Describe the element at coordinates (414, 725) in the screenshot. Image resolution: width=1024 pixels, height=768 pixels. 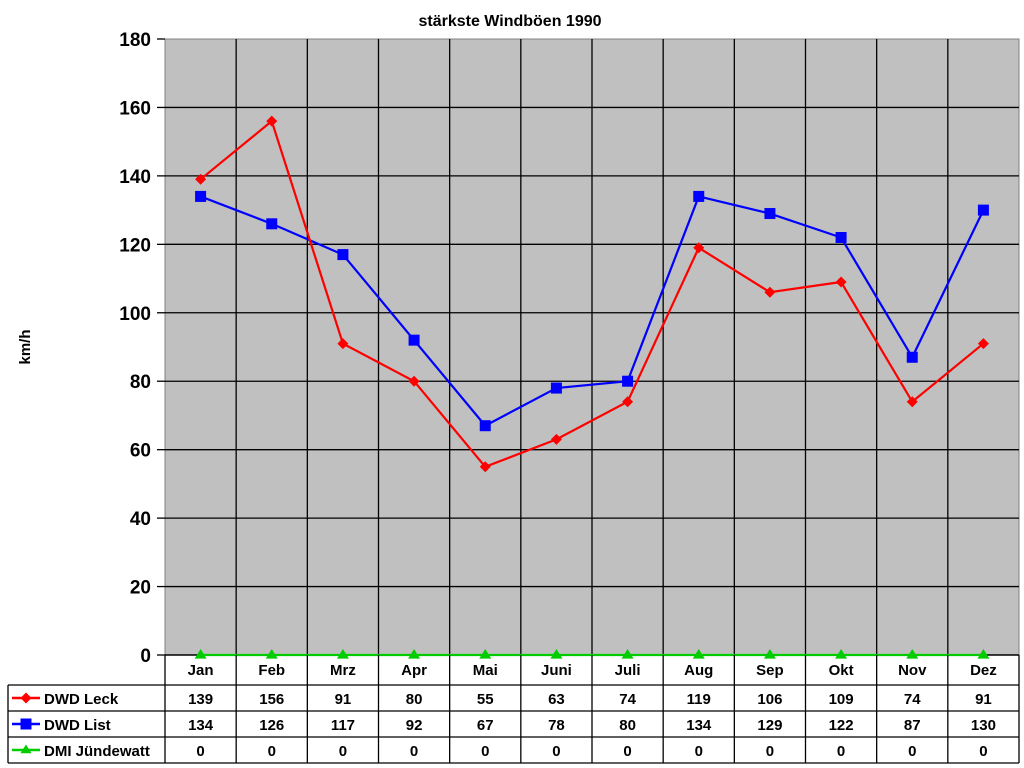
I see `table-cell: 92` at that location.